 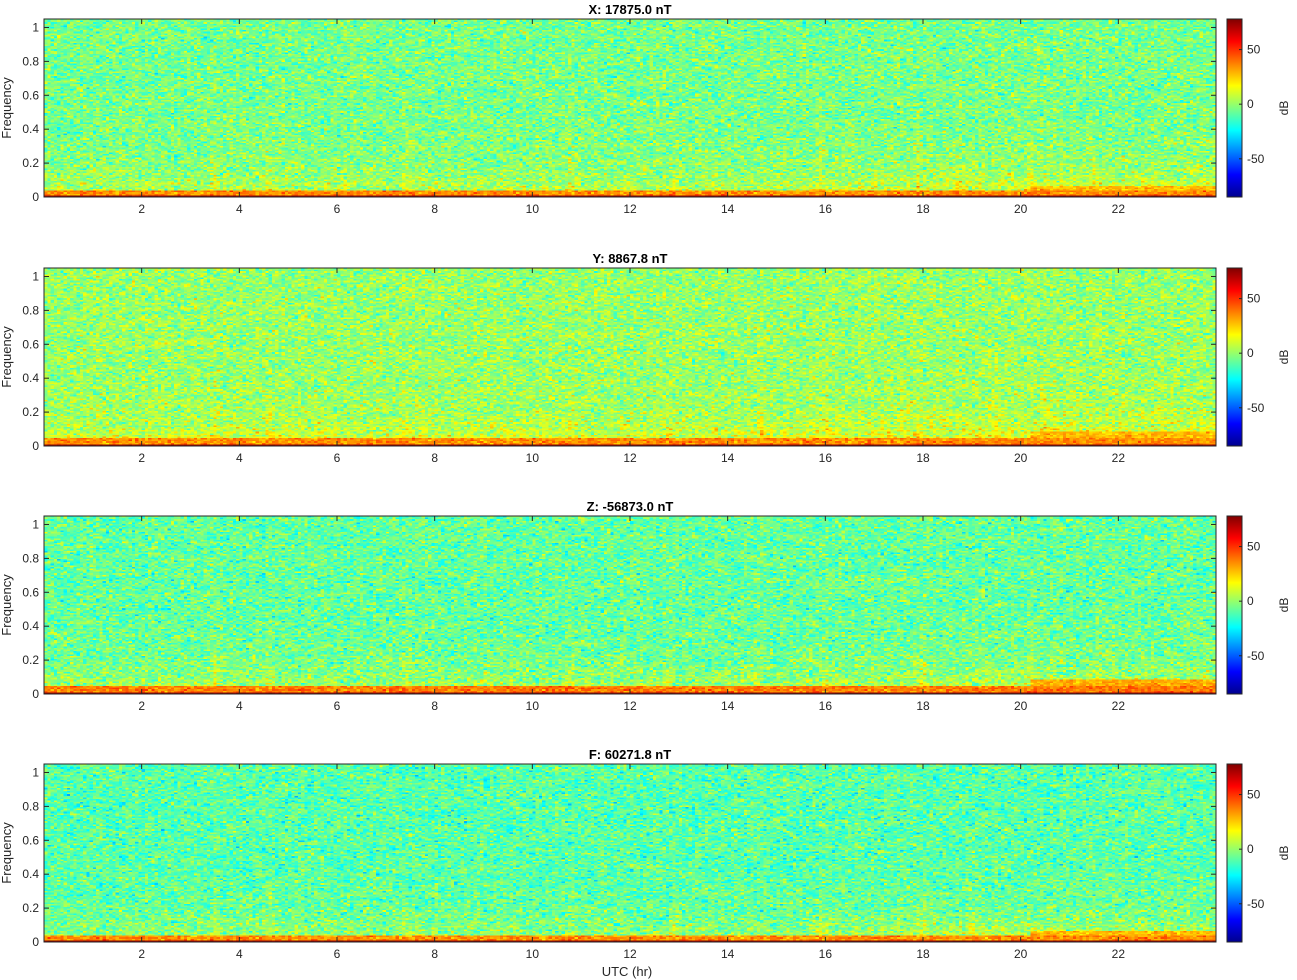 What do you see at coordinates (630, 754) in the screenshot?
I see `panel-title: F: 60271.8 nT` at bounding box center [630, 754].